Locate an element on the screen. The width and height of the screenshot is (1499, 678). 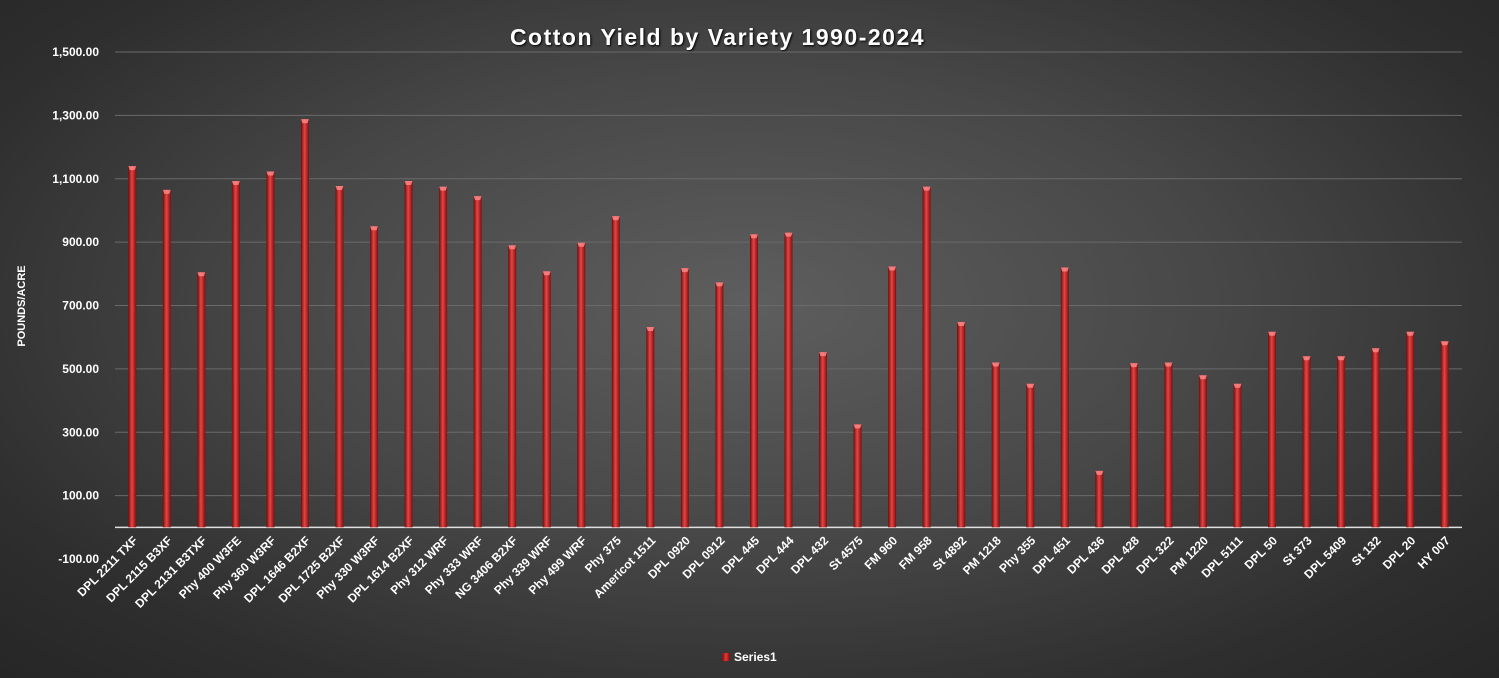
x-tick-label: HY 007 is located at coordinates (1434, 552).